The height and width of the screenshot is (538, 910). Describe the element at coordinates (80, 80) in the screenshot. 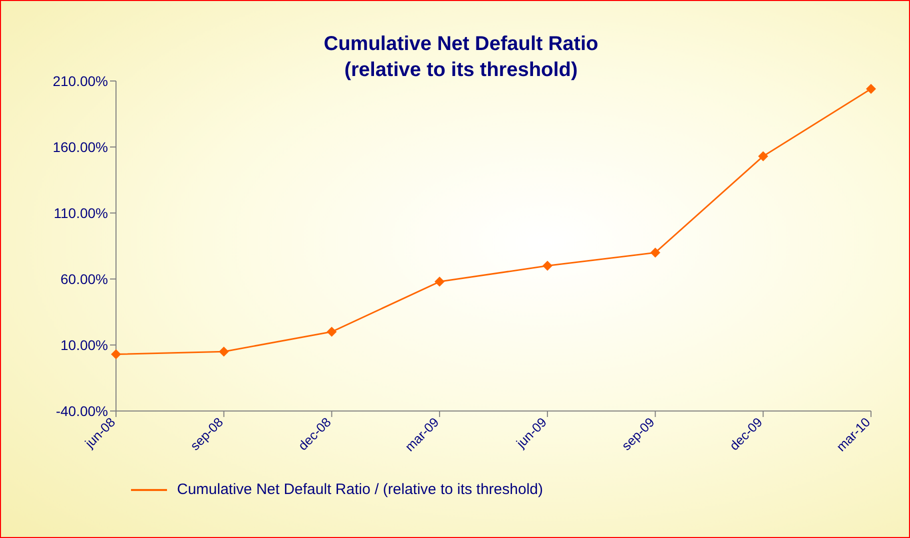

I see `y-tick-label: 210.00%` at that location.